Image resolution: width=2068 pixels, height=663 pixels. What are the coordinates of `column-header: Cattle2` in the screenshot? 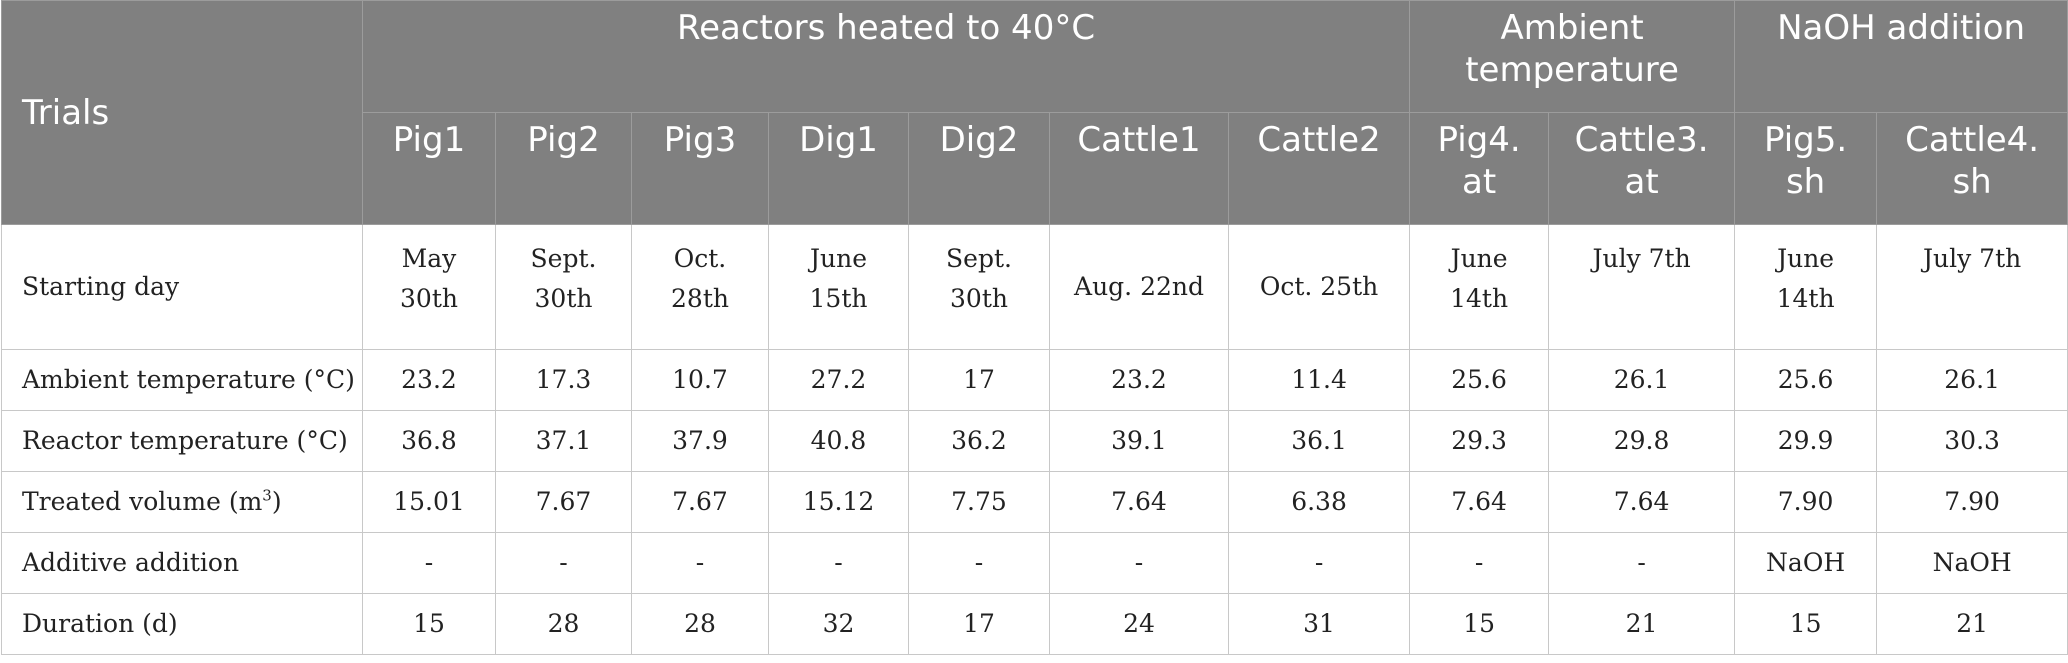 It's located at (1319, 168).